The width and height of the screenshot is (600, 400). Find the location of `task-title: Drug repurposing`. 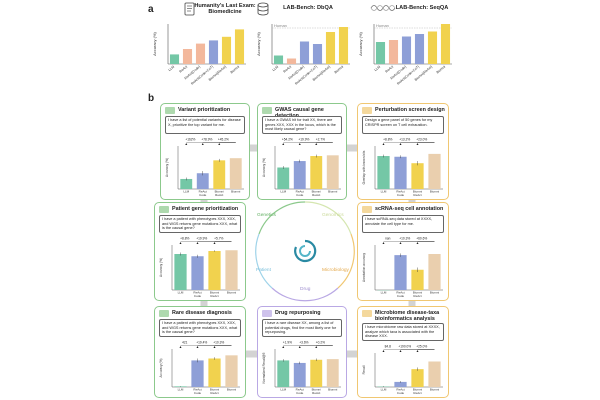

task-title: Drug repurposing is located at coordinates (298, 313).